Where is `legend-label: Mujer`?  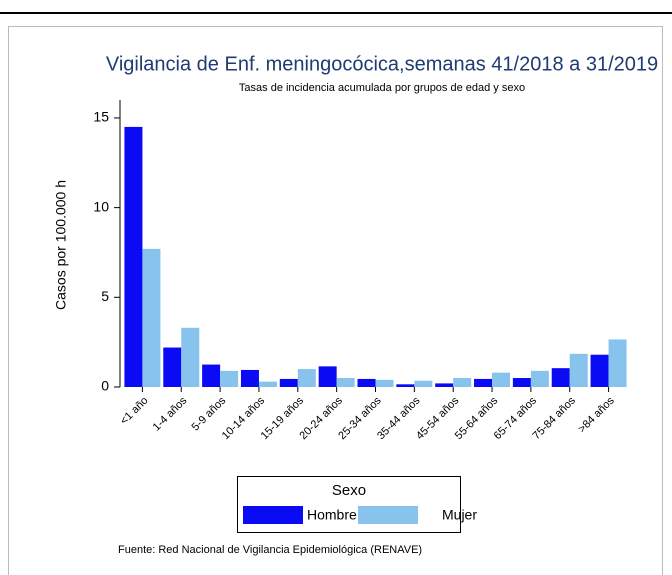 legend-label: Mujer is located at coordinates (459, 515).